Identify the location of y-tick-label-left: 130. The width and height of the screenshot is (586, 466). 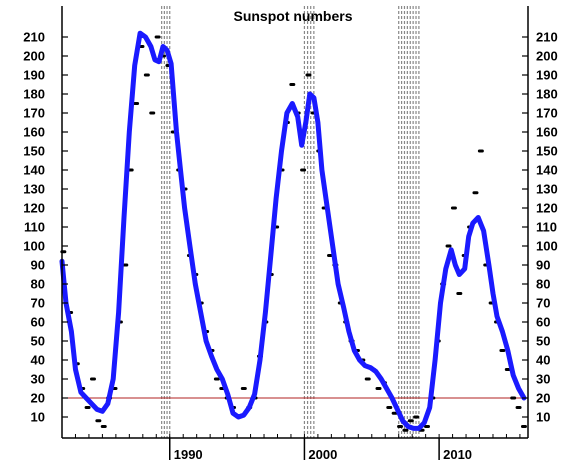
(34, 189).